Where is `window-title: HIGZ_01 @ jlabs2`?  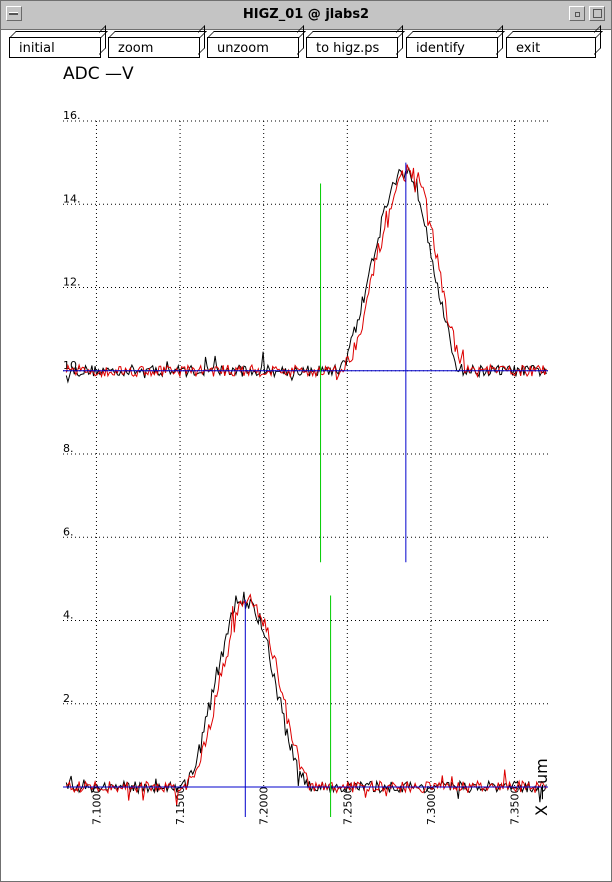
window-title: HIGZ_01 @ jlabs2 is located at coordinates (306, 14).